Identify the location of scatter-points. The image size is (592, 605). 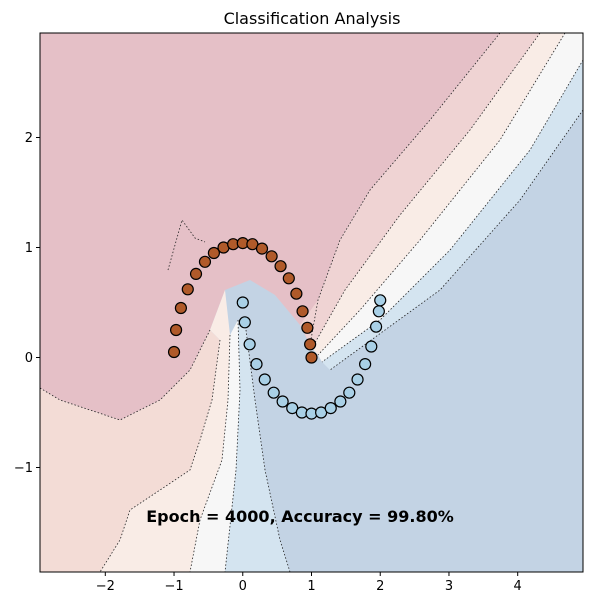
(277, 328).